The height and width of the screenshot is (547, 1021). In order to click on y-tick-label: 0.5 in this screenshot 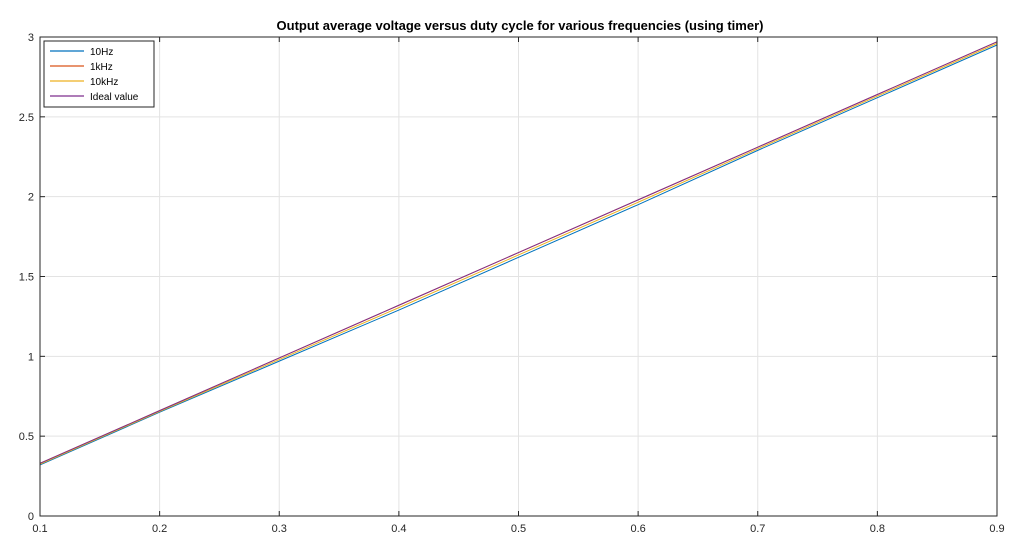, I will do `click(26, 437)`.